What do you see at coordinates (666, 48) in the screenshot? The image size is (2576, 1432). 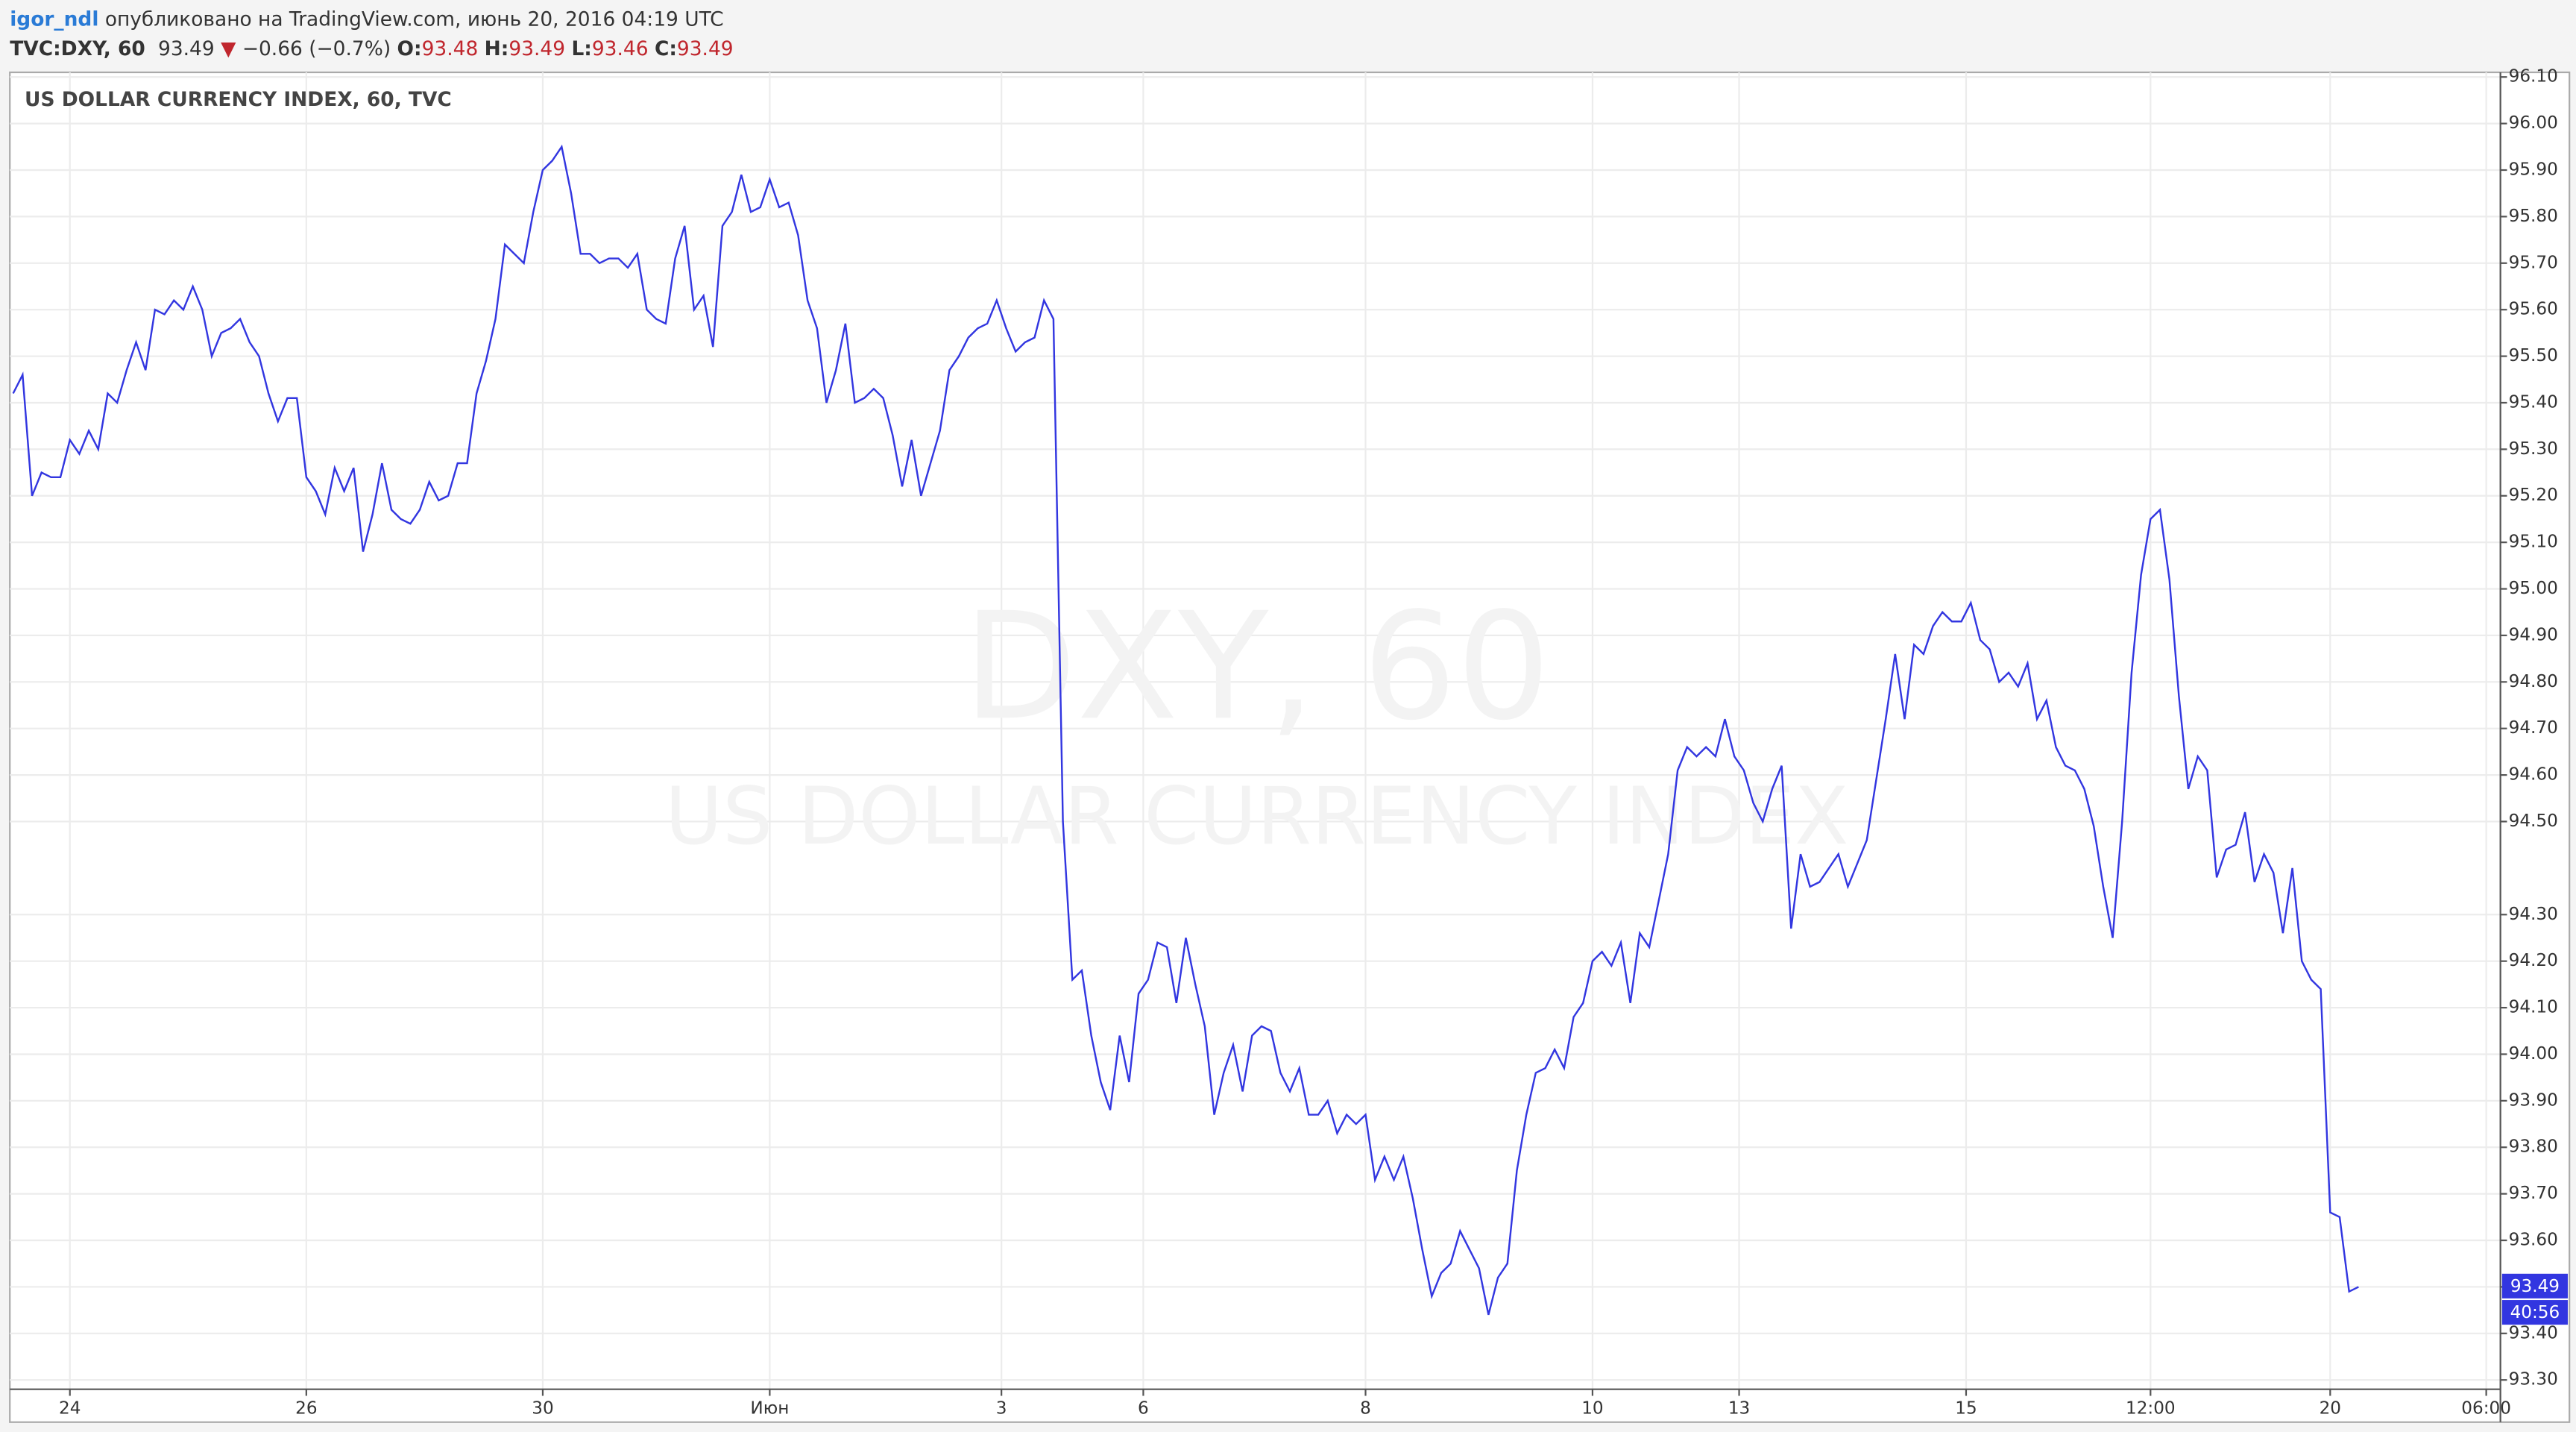 I see `ohlc-key: C:` at bounding box center [666, 48].